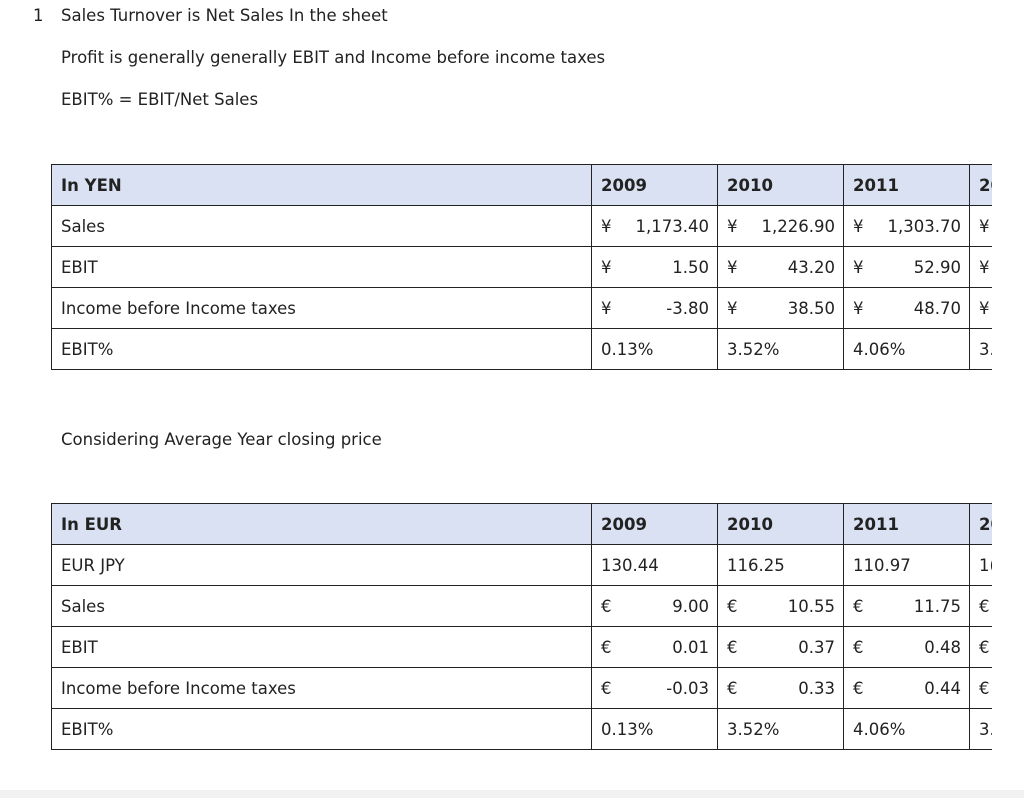  I want to click on row-label: EUR JPY, so click(321, 565).